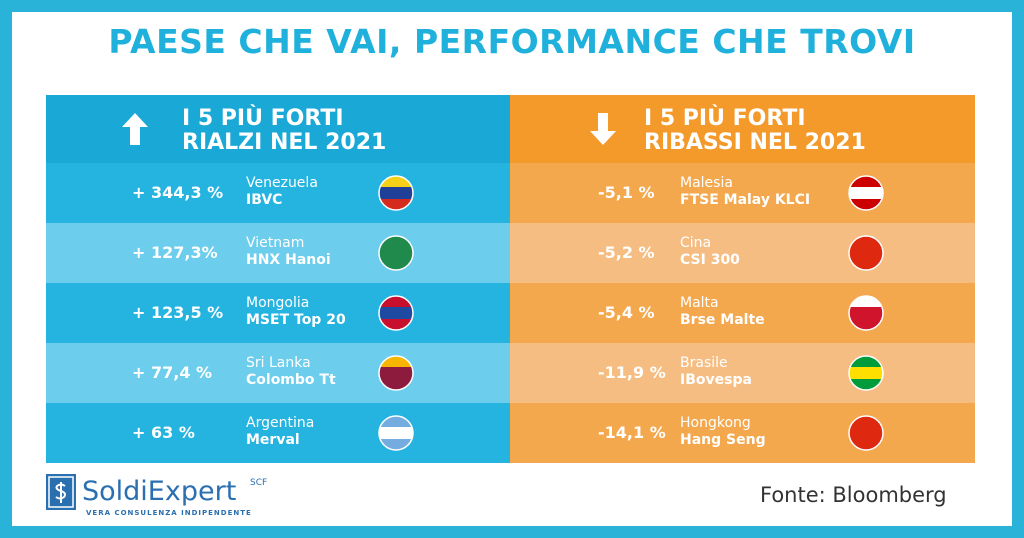 This screenshot has height=538, width=1024. I want to click on country: Malesia, so click(706, 183).